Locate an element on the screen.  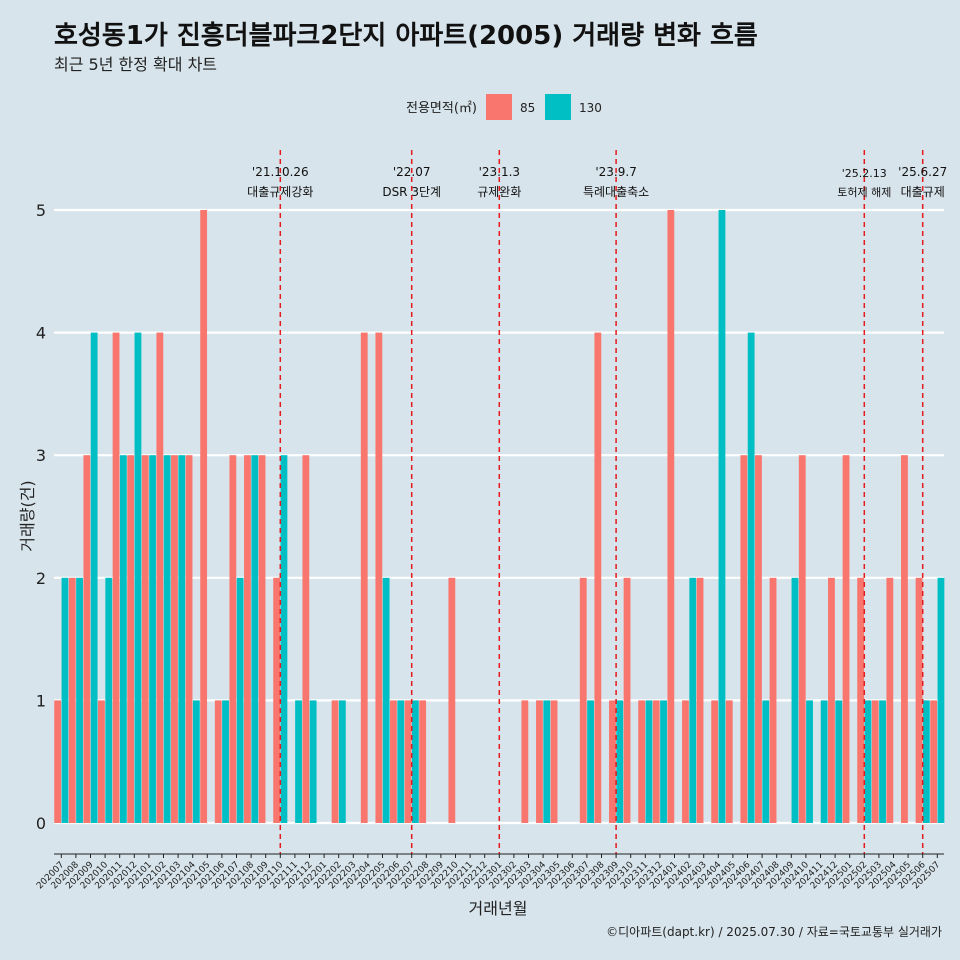
legend-label-85: 85 is located at coordinates (527, 108).